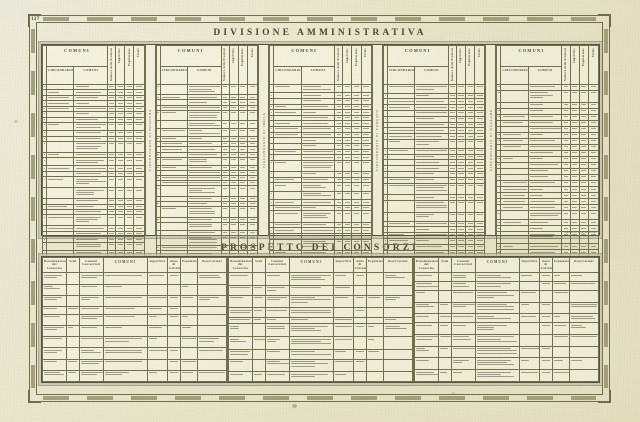  What do you see at coordinates (444, 318) in the screenshot?
I see `sede-cell` at bounding box center [444, 318].